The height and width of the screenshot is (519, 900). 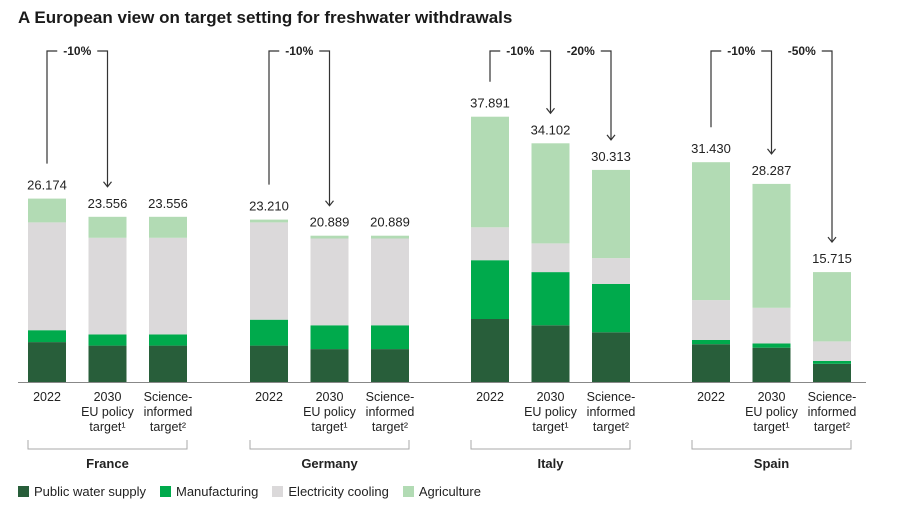 I want to click on total-label: 26.174, so click(x=47, y=185).